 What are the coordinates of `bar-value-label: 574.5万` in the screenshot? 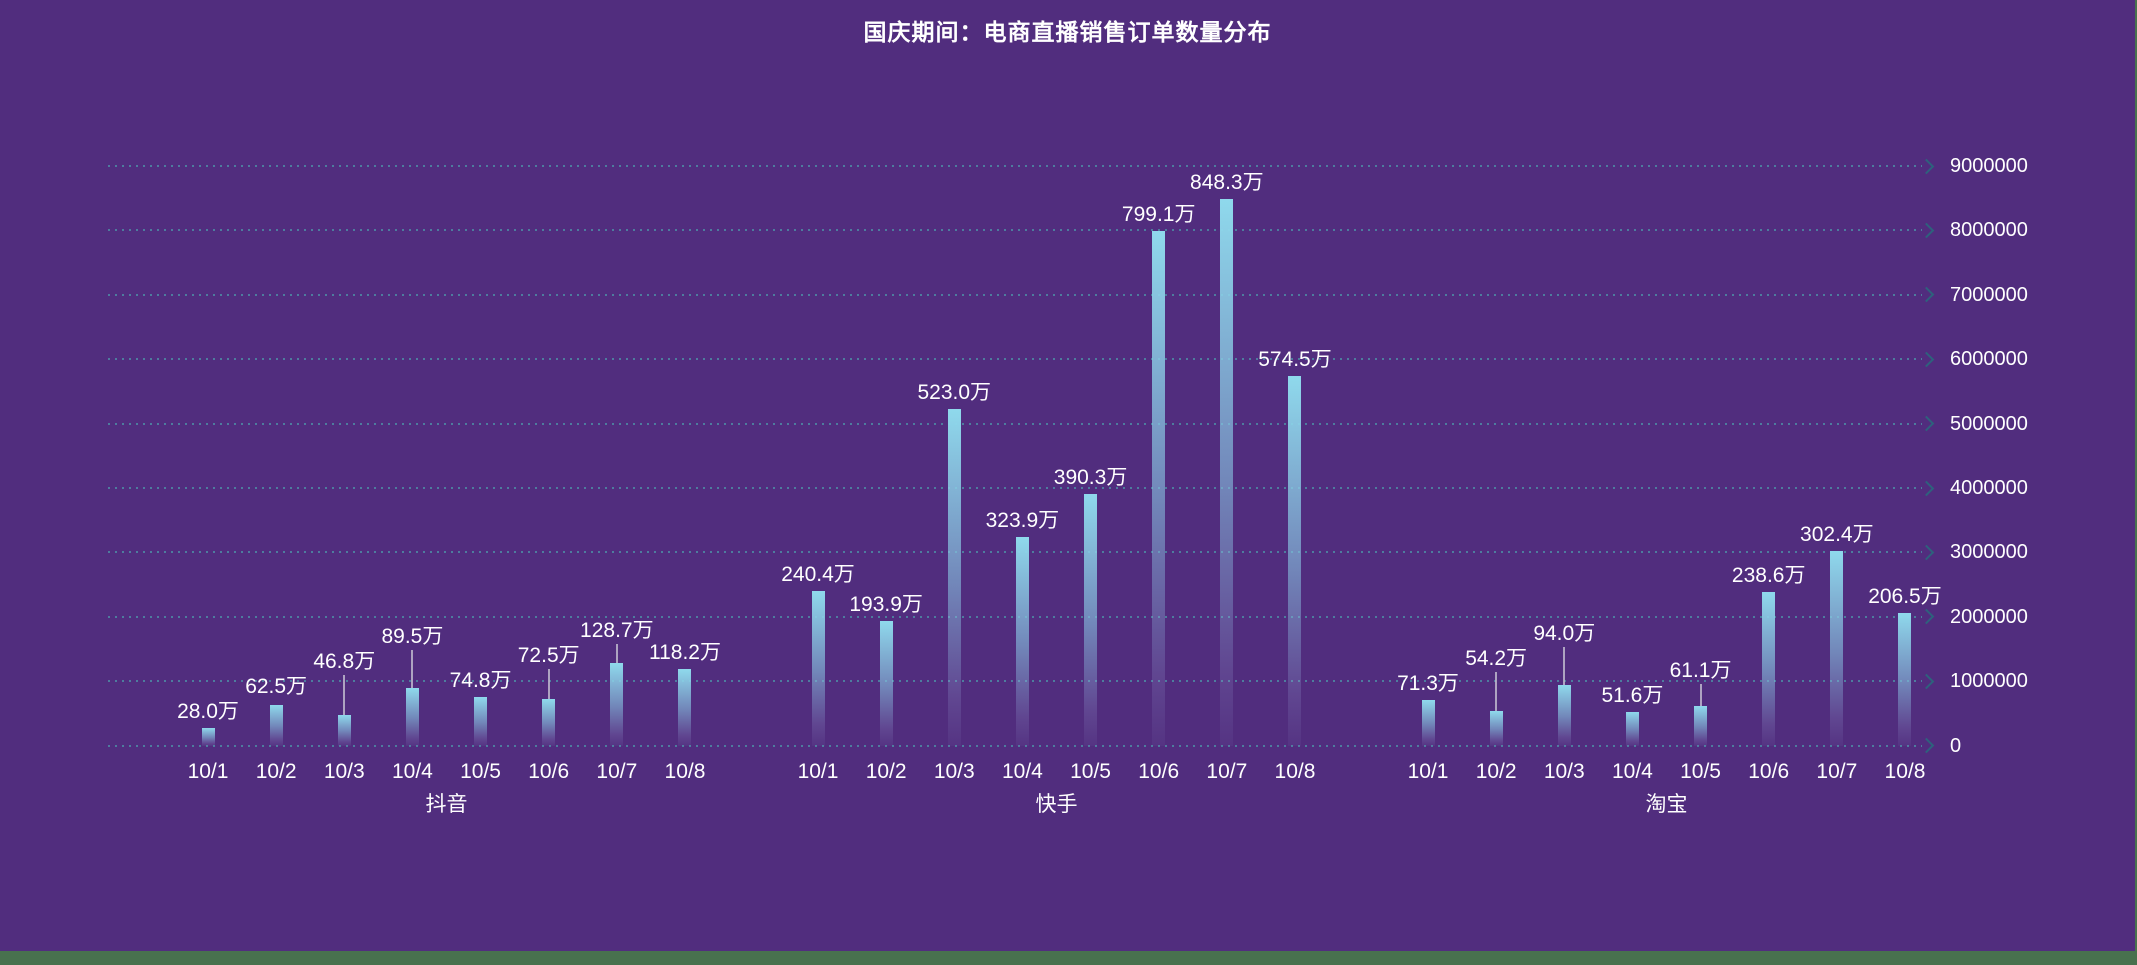 It's located at (1295, 359).